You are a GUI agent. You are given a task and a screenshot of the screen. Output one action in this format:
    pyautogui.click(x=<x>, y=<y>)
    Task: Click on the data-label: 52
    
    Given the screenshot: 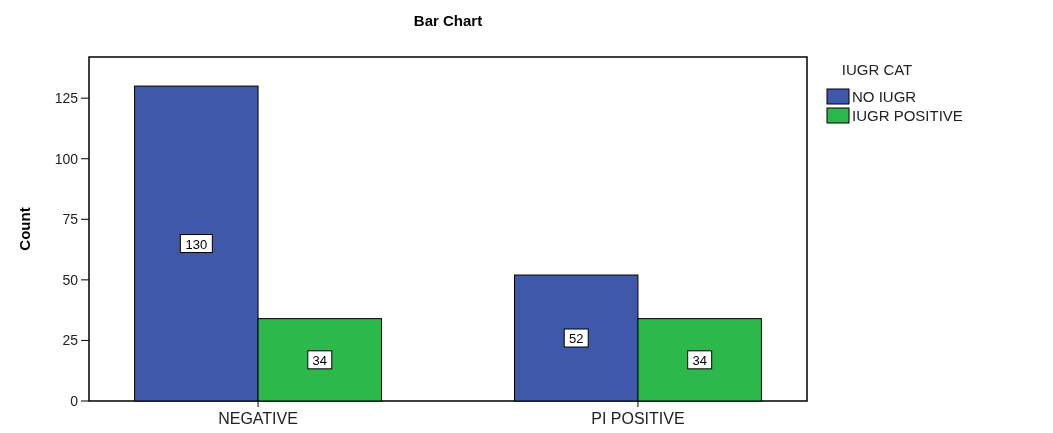 What is the action you would take?
    pyautogui.click(x=576, y=339)
    